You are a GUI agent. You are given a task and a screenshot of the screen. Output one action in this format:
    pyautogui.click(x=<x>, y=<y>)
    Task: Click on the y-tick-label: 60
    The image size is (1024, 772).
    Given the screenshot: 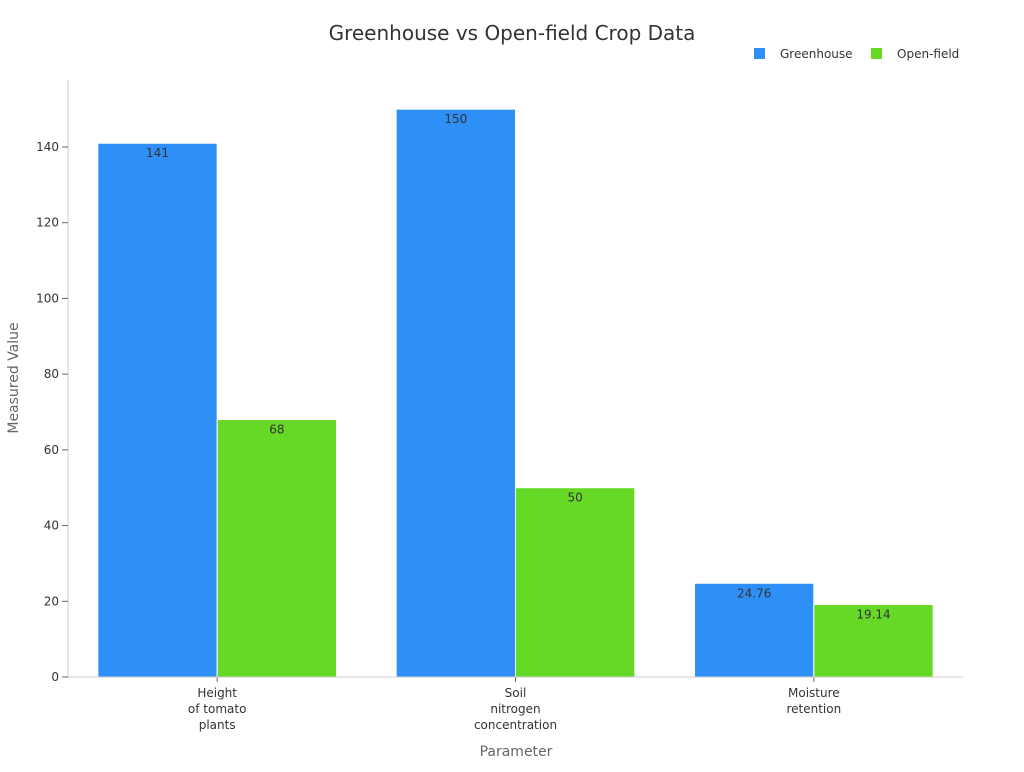 What is the action you would take?
    pyautogui.click(x=51, y=450)
    